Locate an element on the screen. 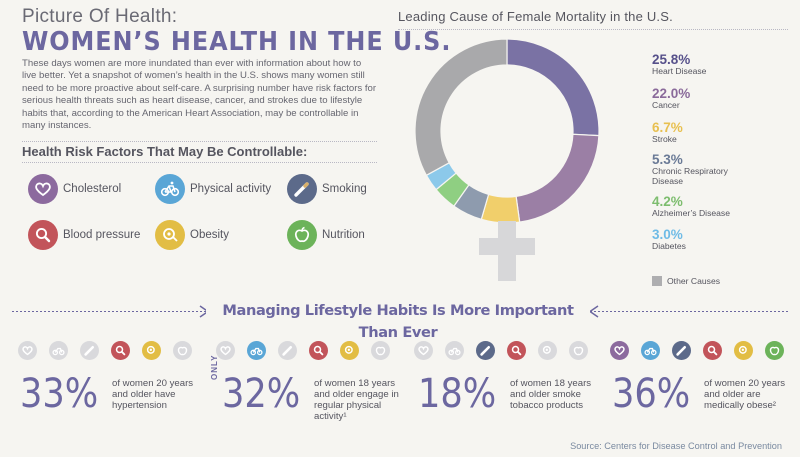 This screenshot has height=457, width=800. risk-item-physical-activity: Physical activity is located at coordinates (213, 189).